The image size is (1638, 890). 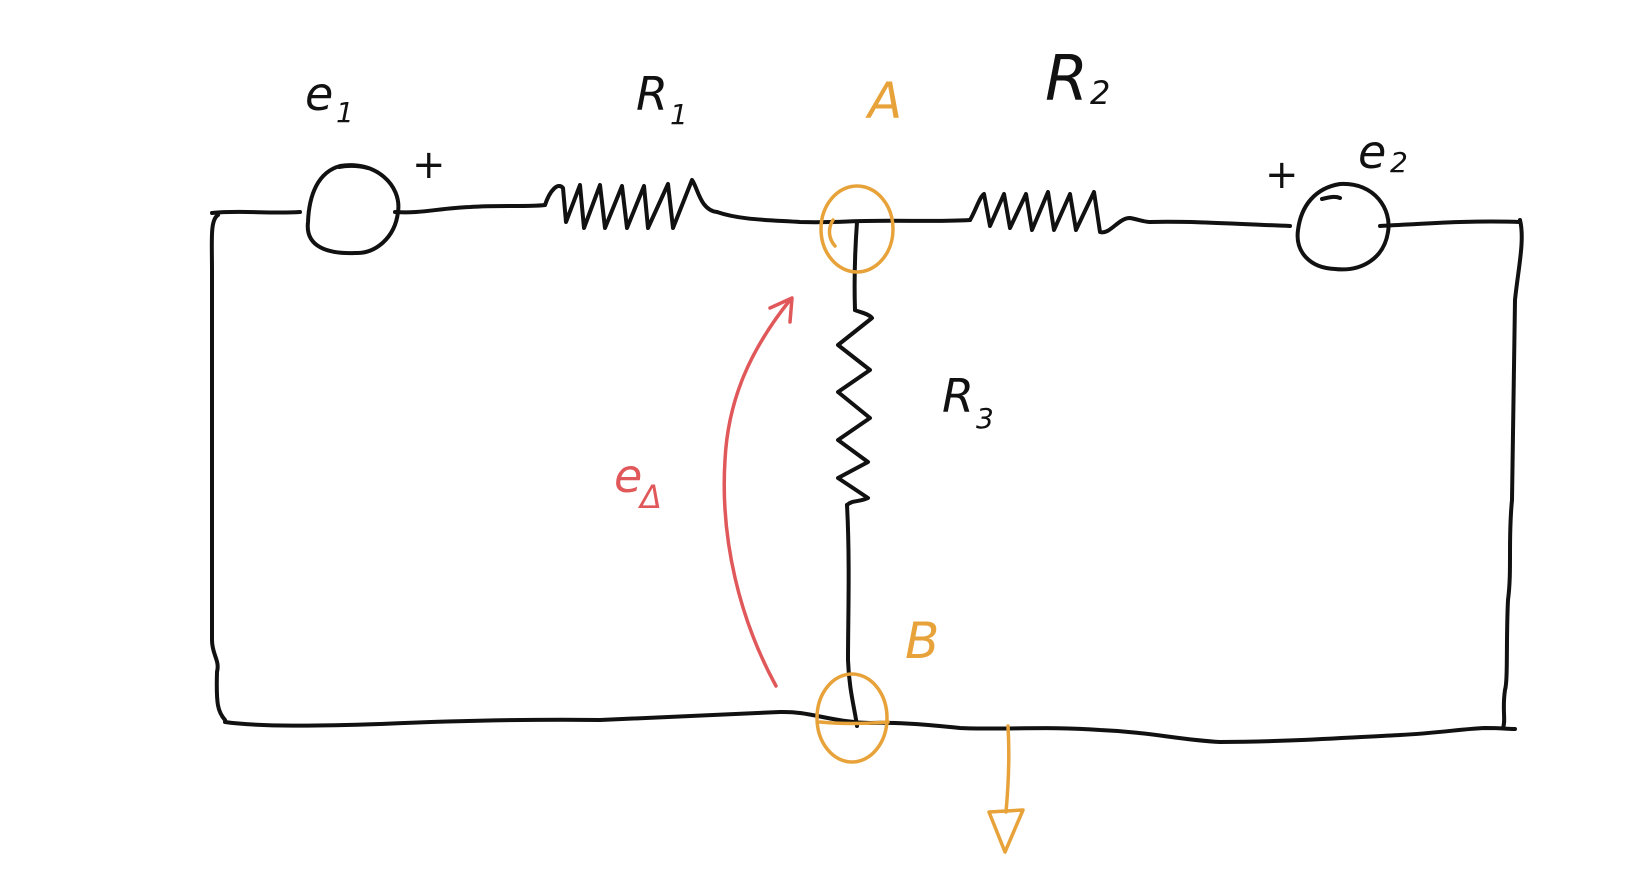 I want to click on resistor-r2, so click(x=1060, y=212).